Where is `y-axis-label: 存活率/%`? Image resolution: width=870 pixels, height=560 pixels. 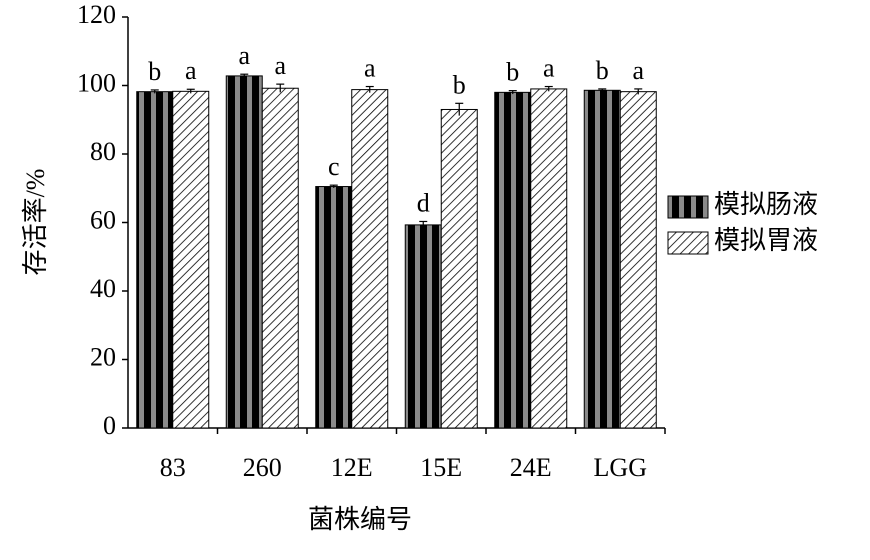 y-axis-label: 存活率/% is located at coordinates (35, 222).